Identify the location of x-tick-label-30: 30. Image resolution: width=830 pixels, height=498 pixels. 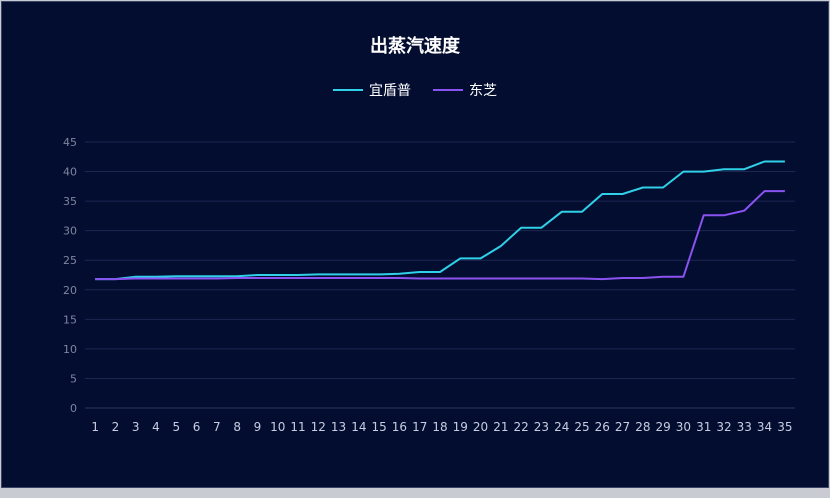
(683, 427).